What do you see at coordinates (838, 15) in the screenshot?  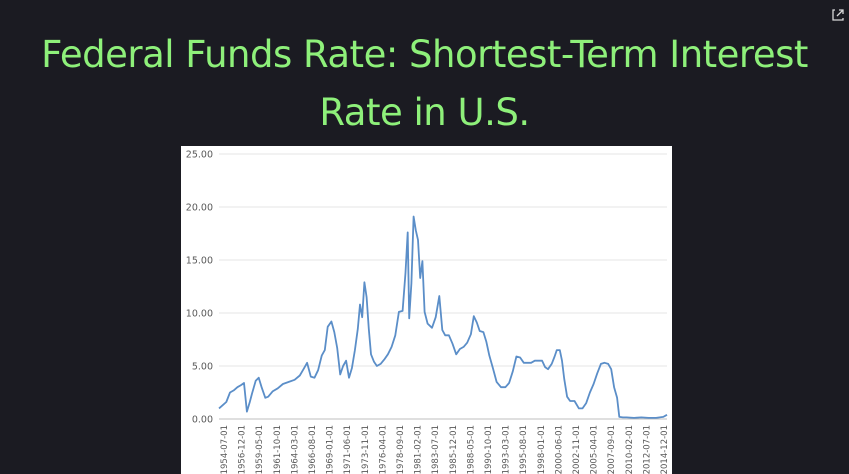 I see `expand-arrow-icon` at bounding box center [838, 15].